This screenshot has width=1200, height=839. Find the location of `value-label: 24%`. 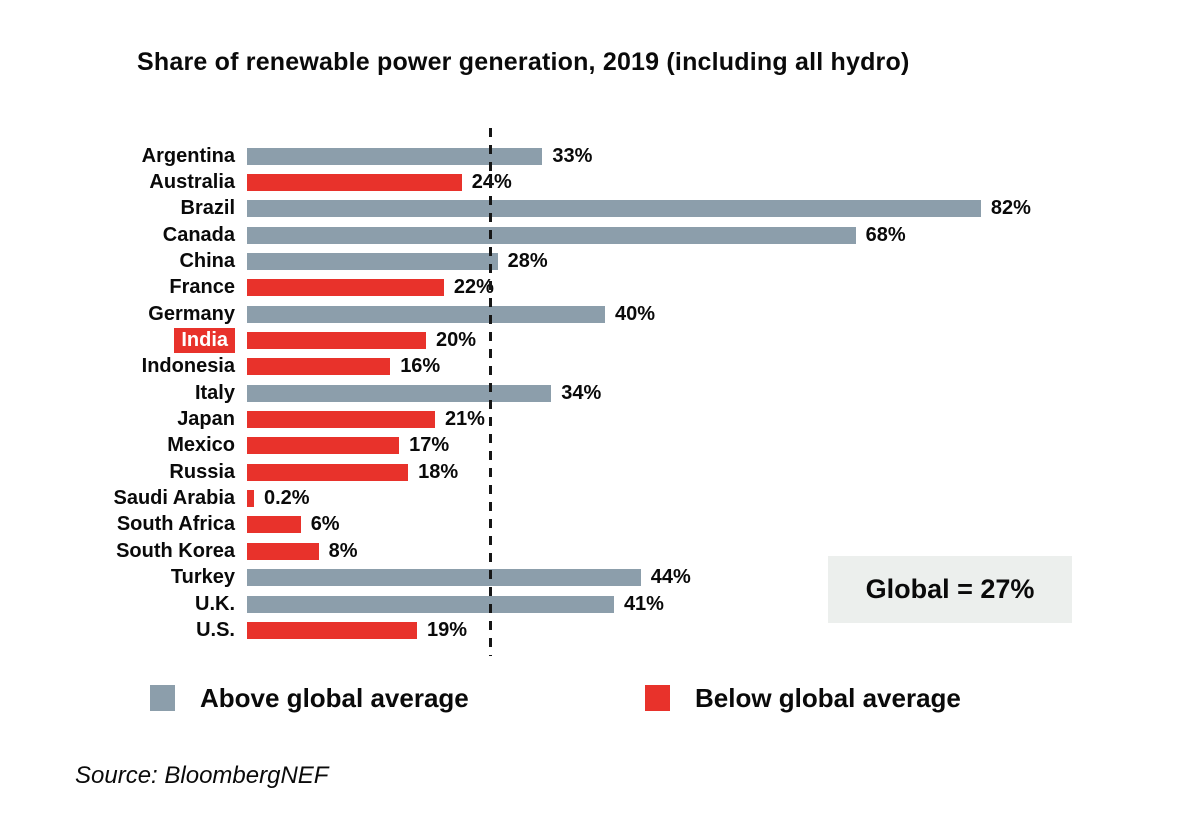

value-label: 24% is located at coordinates (491, 182).